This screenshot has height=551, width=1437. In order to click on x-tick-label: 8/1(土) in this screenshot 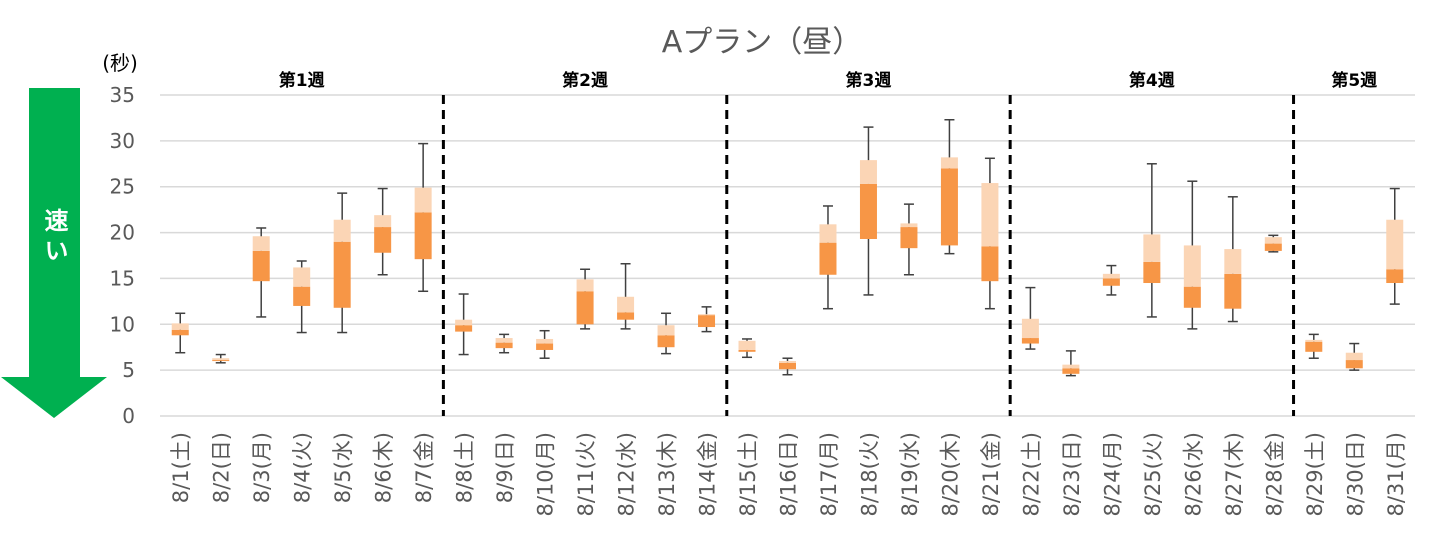, I will do `click(181, 467)`.